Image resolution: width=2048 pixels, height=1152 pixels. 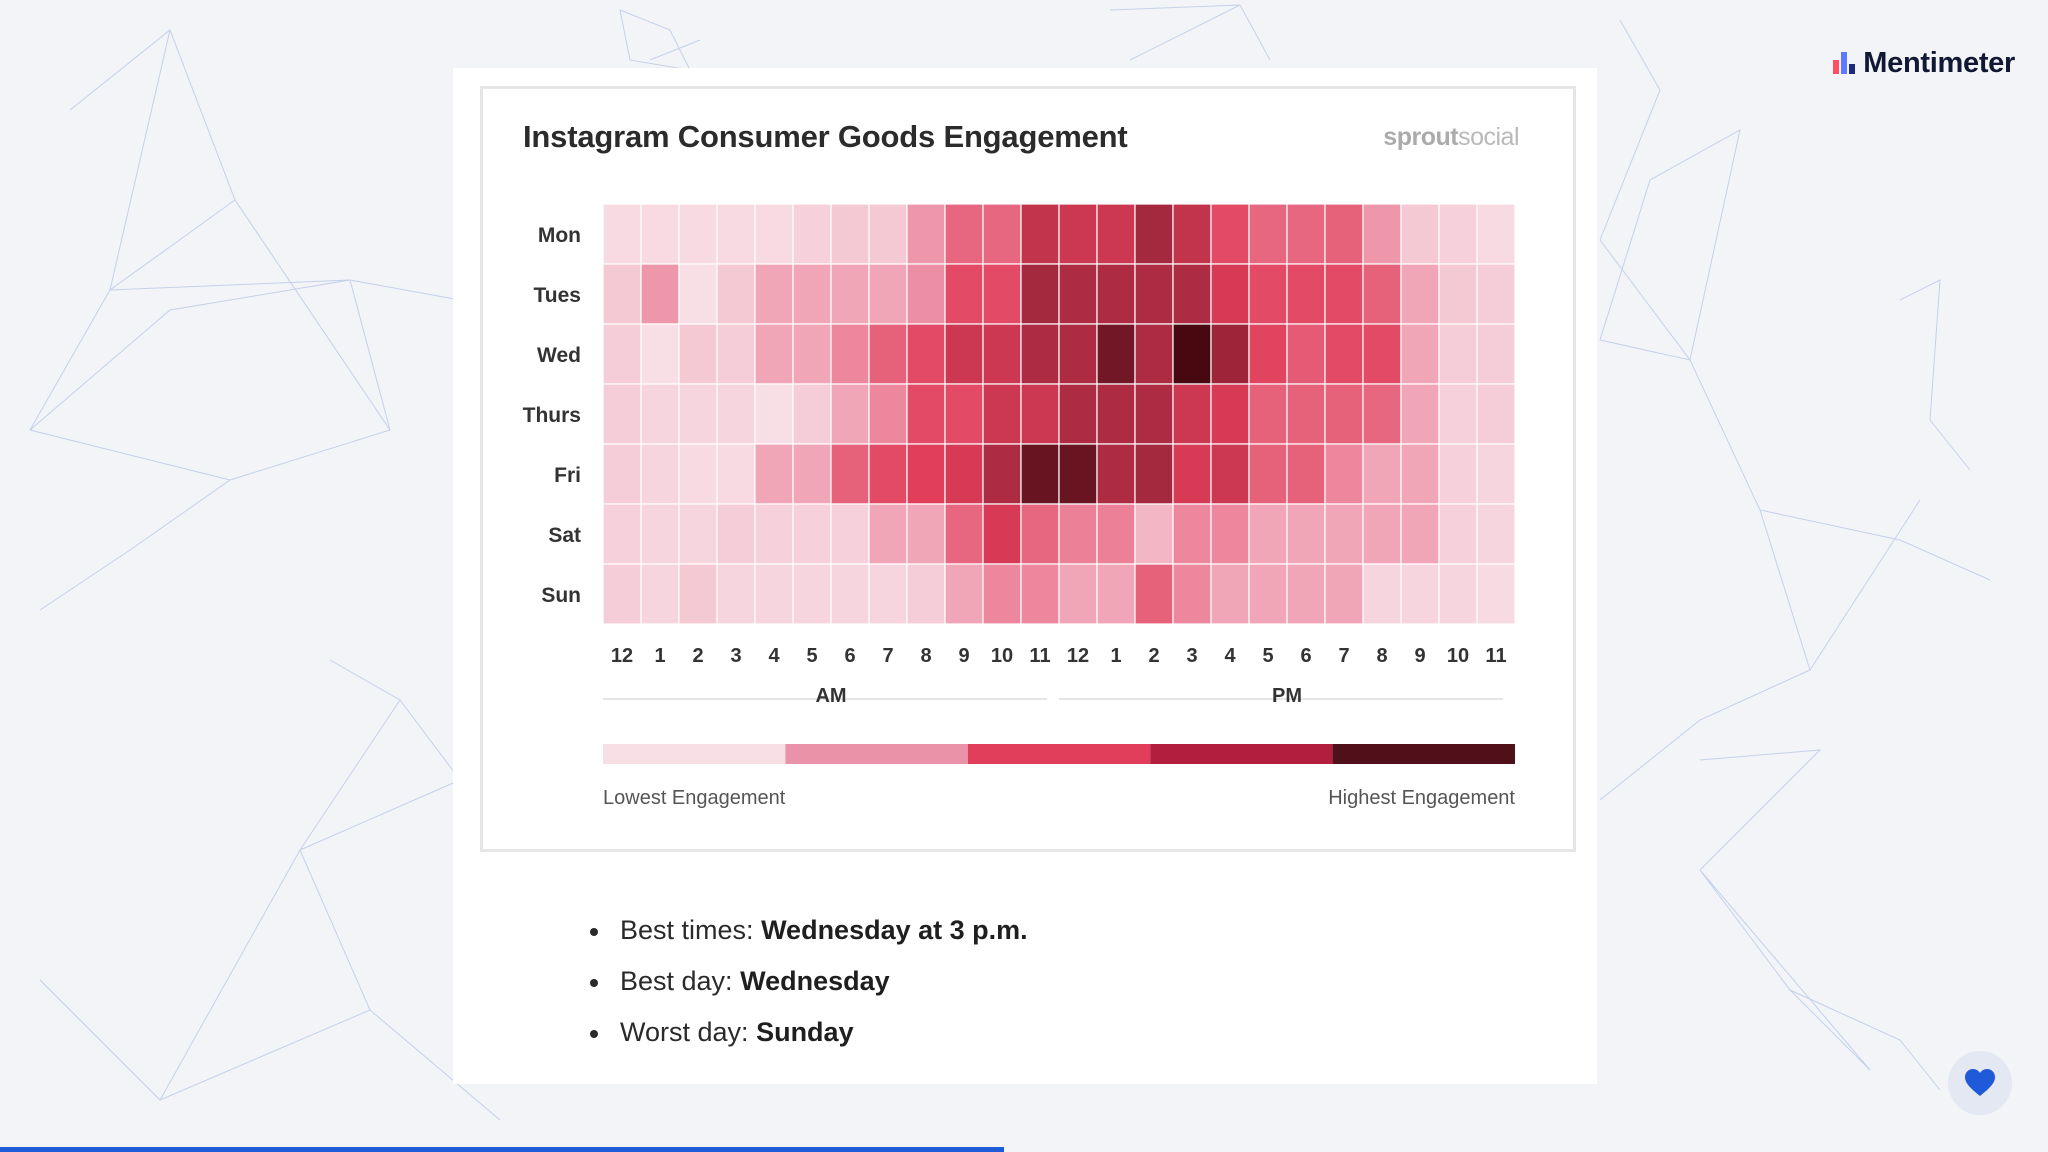 What do you see at coordinates (1939, 62) in the screenshot?
I see `brand-name: Mentimeter` at bounding box center [1939, 62].